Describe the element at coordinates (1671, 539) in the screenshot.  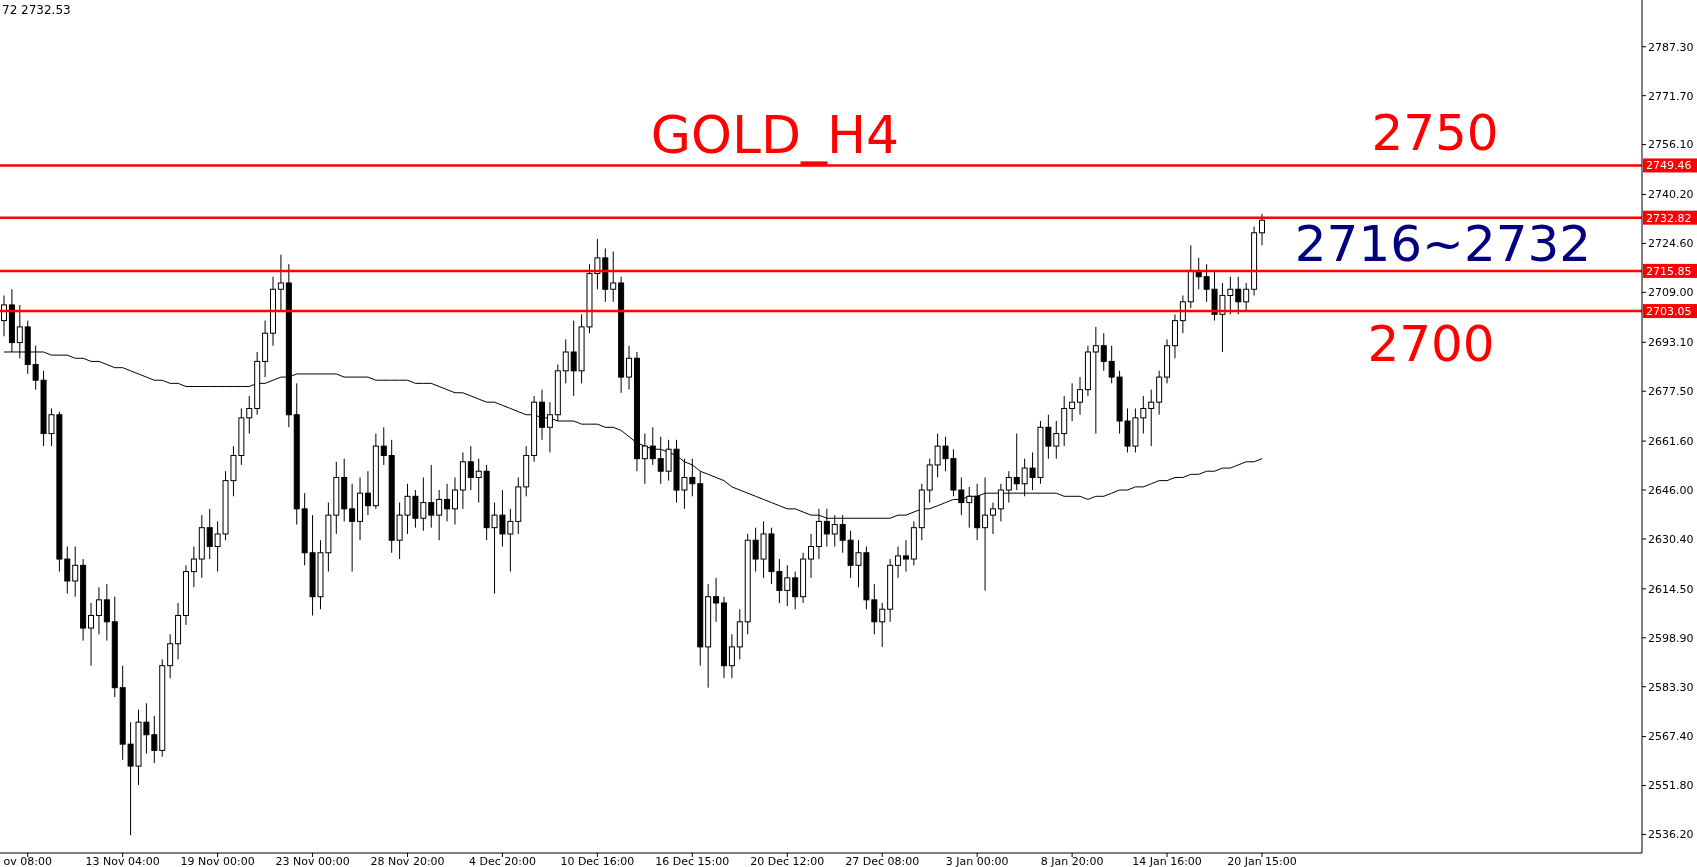
I see `y-tick-label: 2630.40` at that location.